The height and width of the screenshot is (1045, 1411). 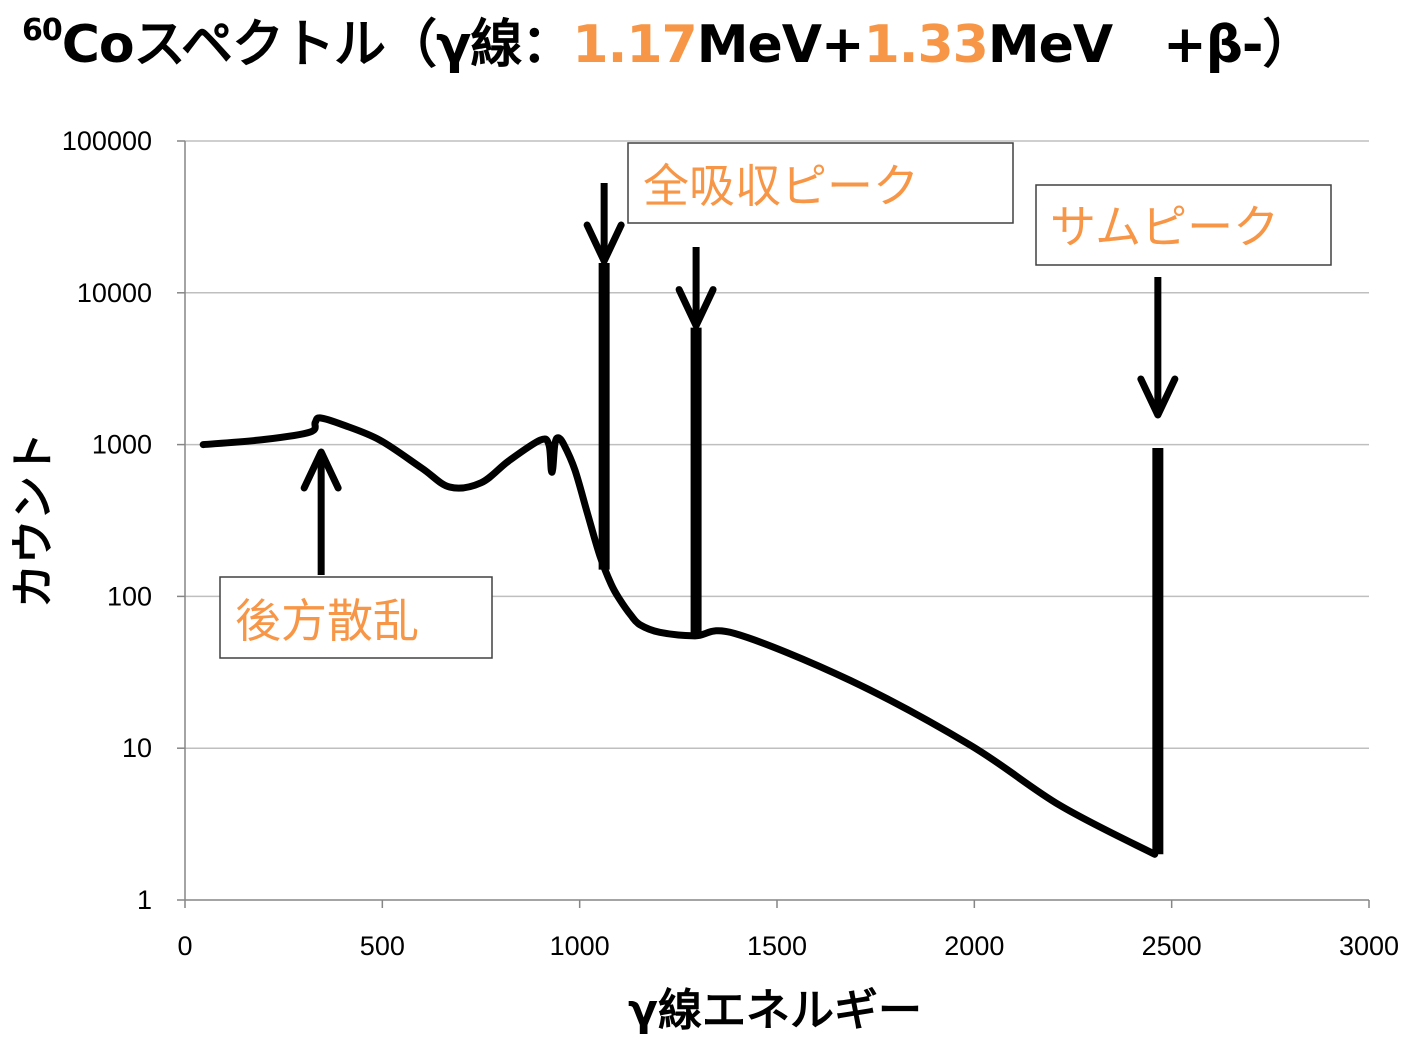 What do you see at coordinates (114, 293) in the screenshot?
I see `y-tick-label: 10000` at bounding box center [114, 293].